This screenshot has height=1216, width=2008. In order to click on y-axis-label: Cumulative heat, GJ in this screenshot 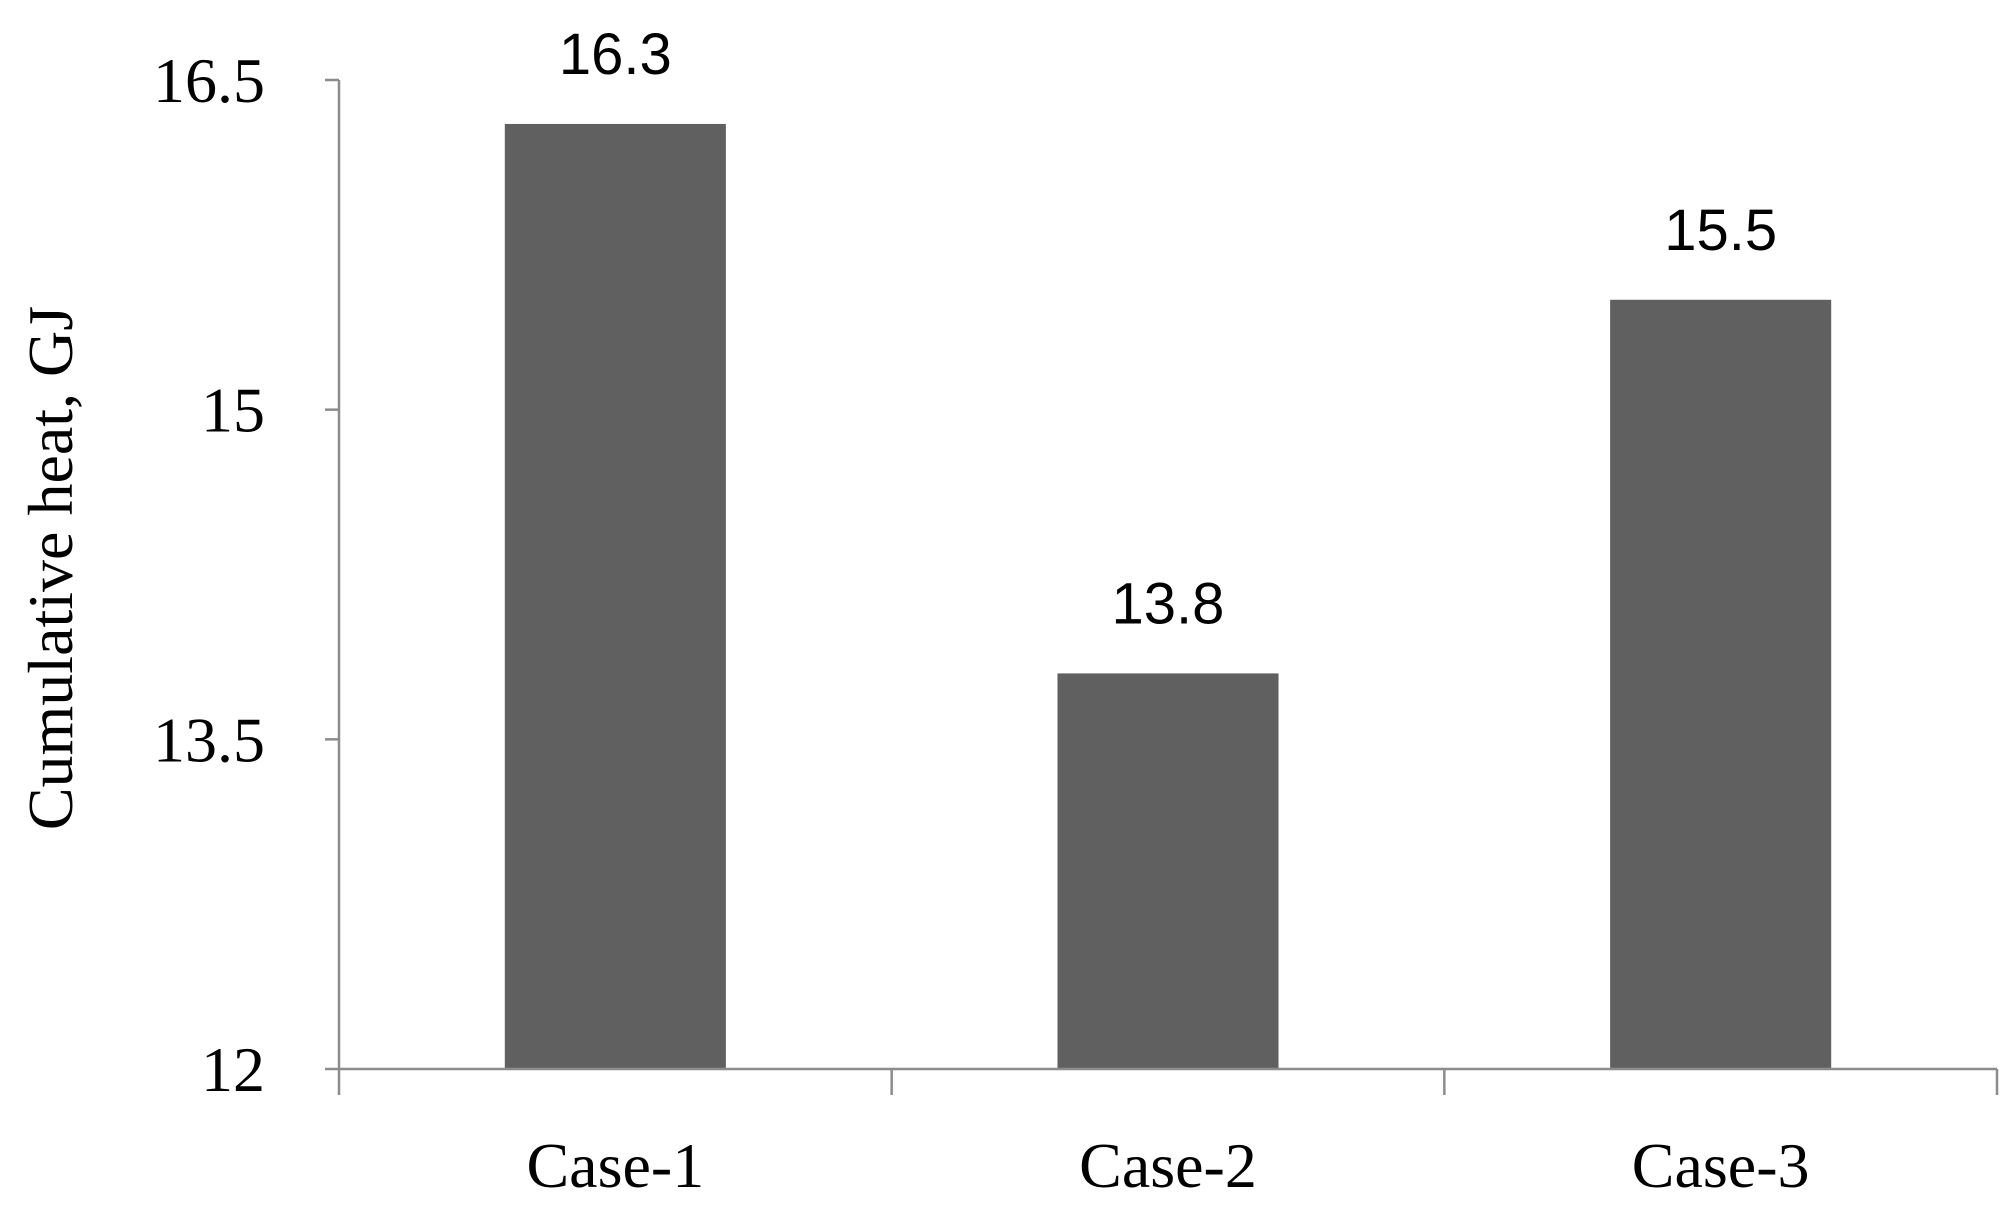, I will do `click(50, 568)`.